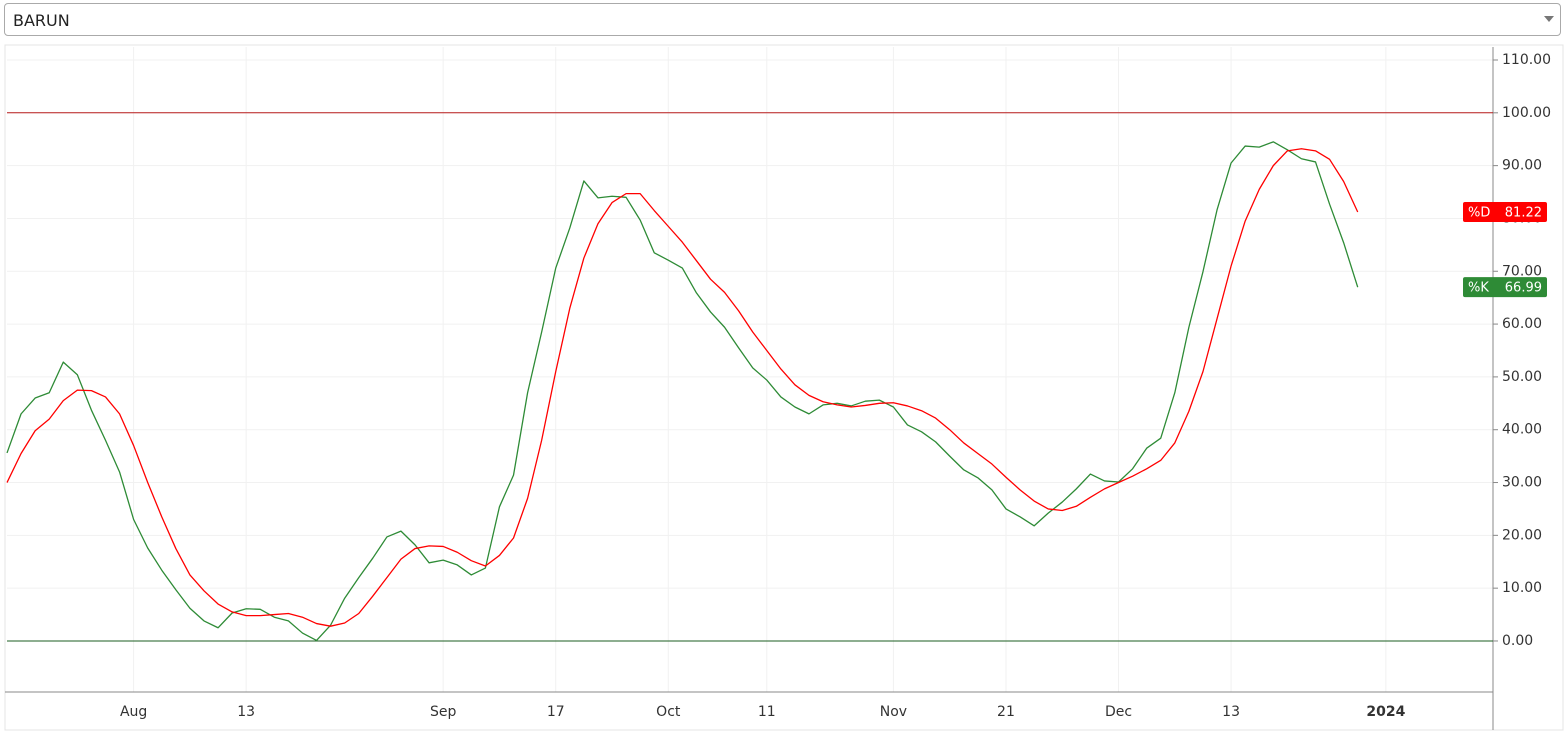 The image size is (1566, 734). I want to click on y-tick-label: 80.00, so click(1522, 218).